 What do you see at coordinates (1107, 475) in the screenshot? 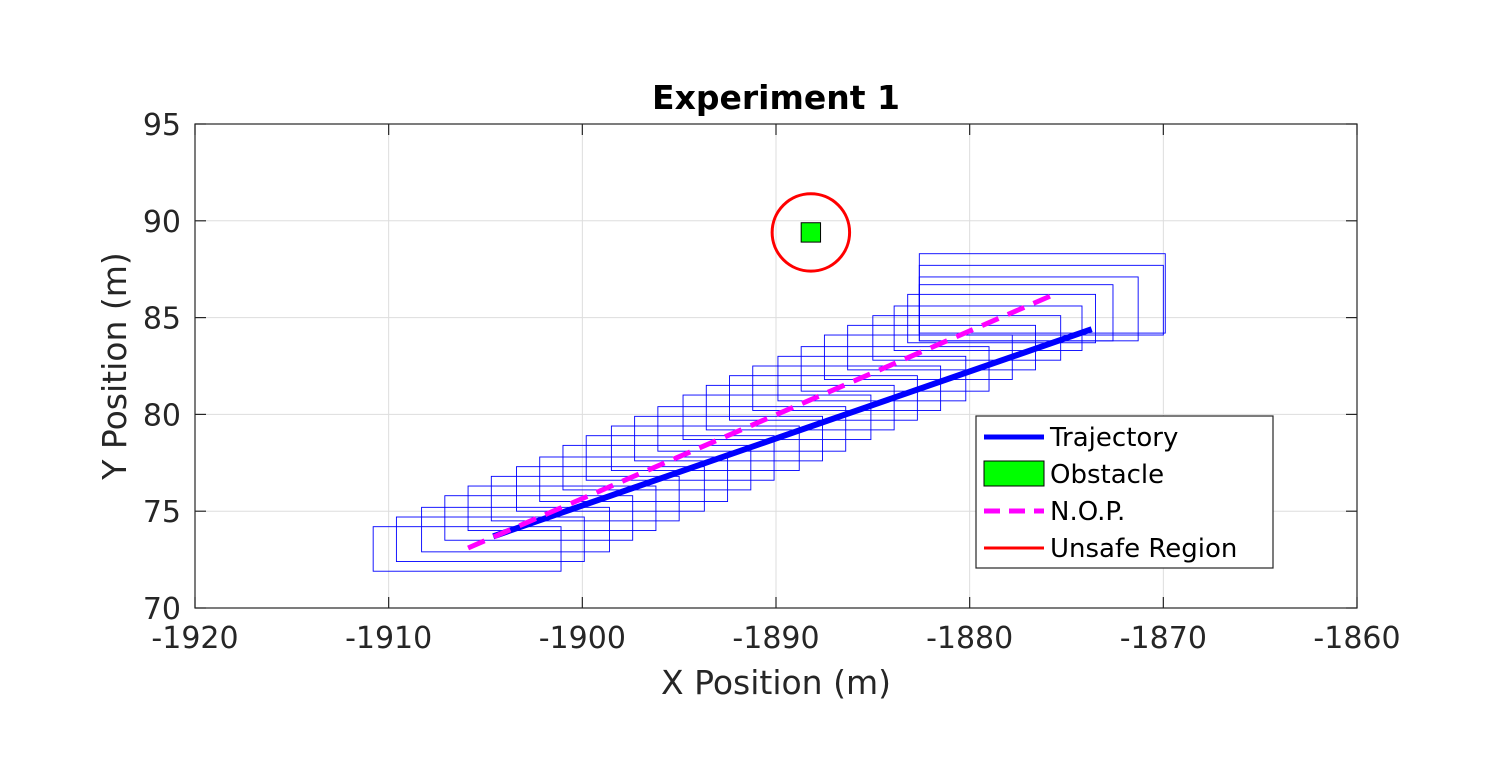
I see `legend-obstacle-label: Obstacle` at bounding box center [1107, 475].